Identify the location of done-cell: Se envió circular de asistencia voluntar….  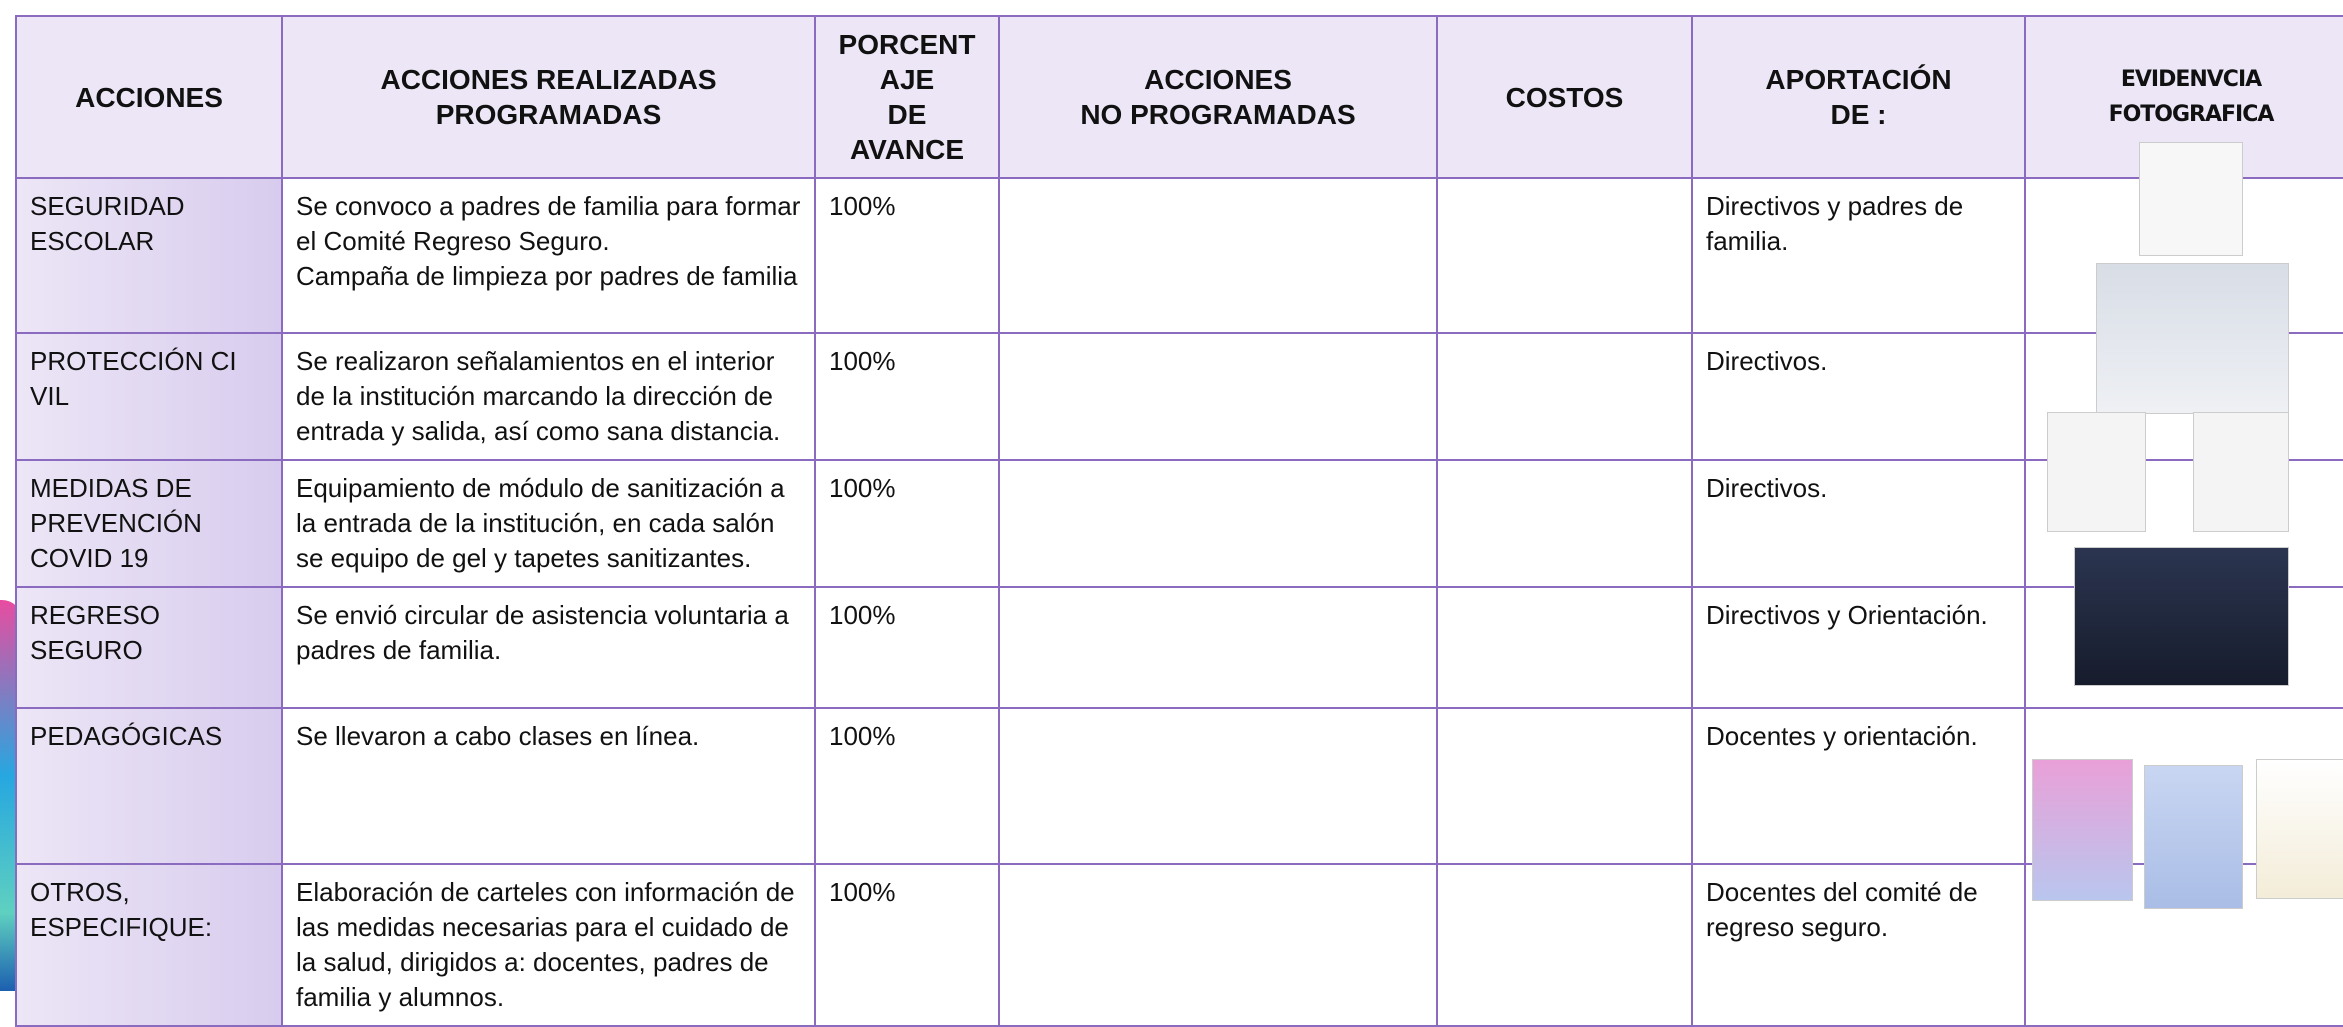
(548, 647).